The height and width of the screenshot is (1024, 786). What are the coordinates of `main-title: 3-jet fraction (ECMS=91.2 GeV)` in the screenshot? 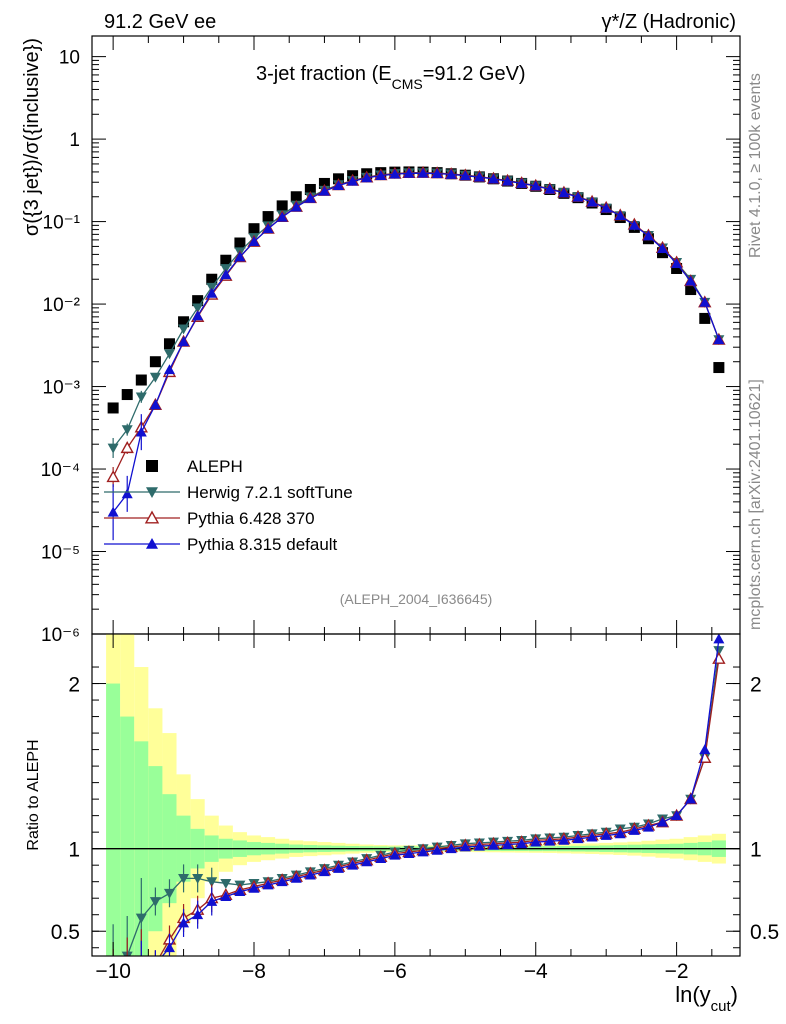 It's located at (391, 77).